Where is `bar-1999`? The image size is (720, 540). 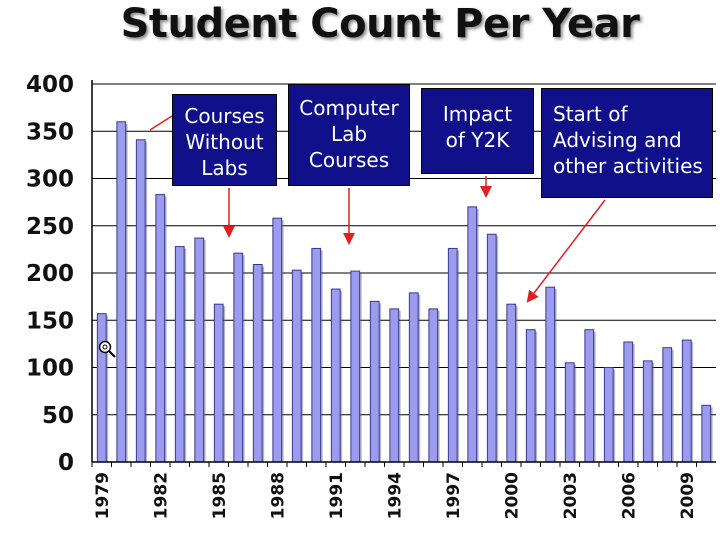
bar-1999 is located at coordinates (491, 348).